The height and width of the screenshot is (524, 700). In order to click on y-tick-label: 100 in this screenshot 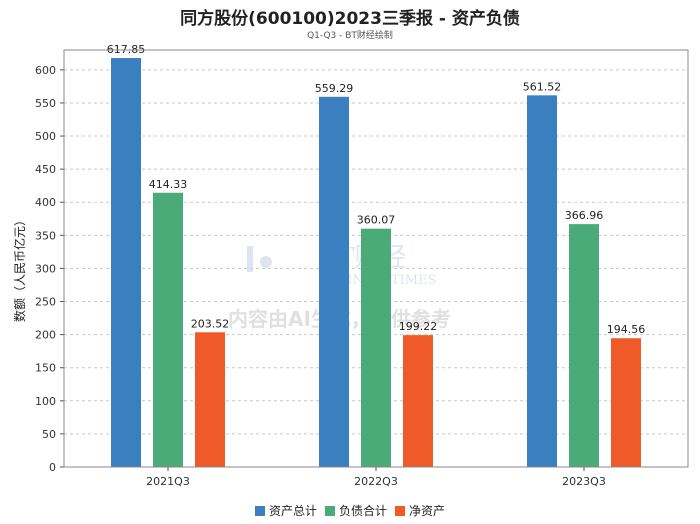, I will do `click(45, 401)`.